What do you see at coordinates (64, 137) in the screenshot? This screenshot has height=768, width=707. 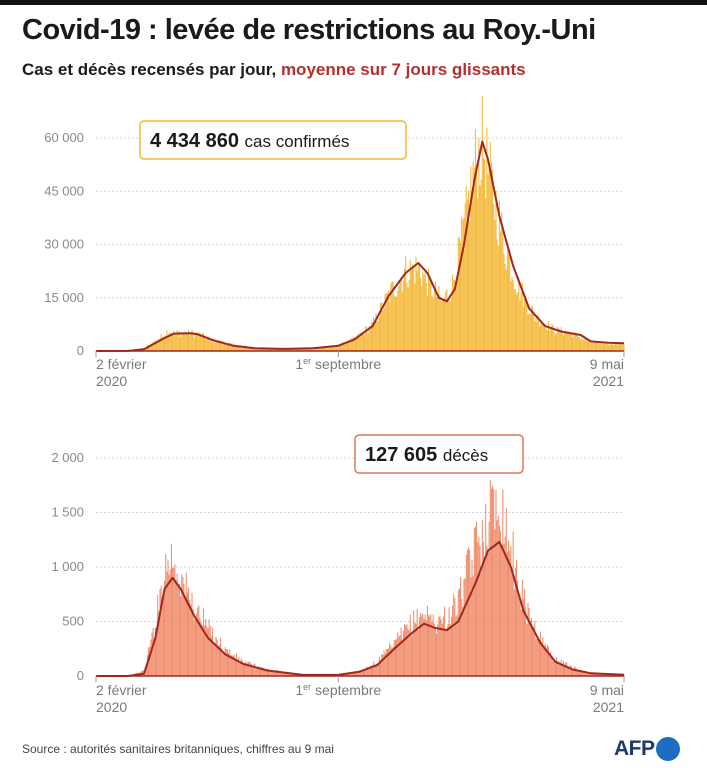 I see `y-tick-label: 60 000` at bounding box center [64, 137].